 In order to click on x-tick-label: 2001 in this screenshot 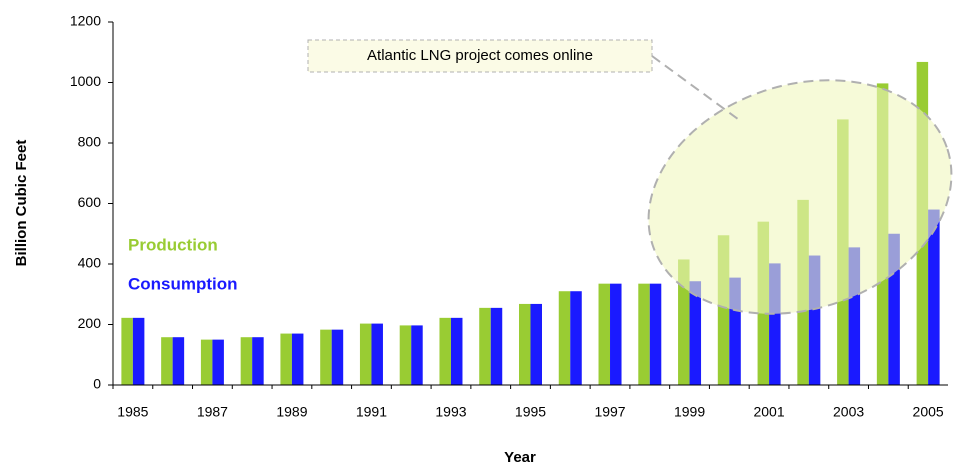, I will do `click(768, 412)`.